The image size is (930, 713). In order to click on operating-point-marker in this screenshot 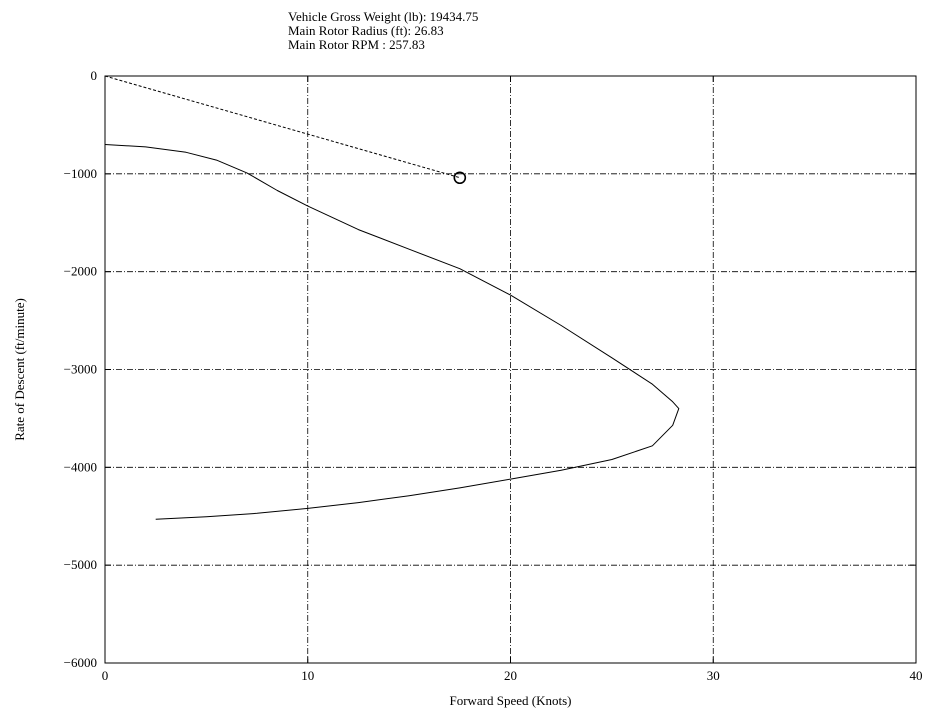, I will do `click(460, 178)`.